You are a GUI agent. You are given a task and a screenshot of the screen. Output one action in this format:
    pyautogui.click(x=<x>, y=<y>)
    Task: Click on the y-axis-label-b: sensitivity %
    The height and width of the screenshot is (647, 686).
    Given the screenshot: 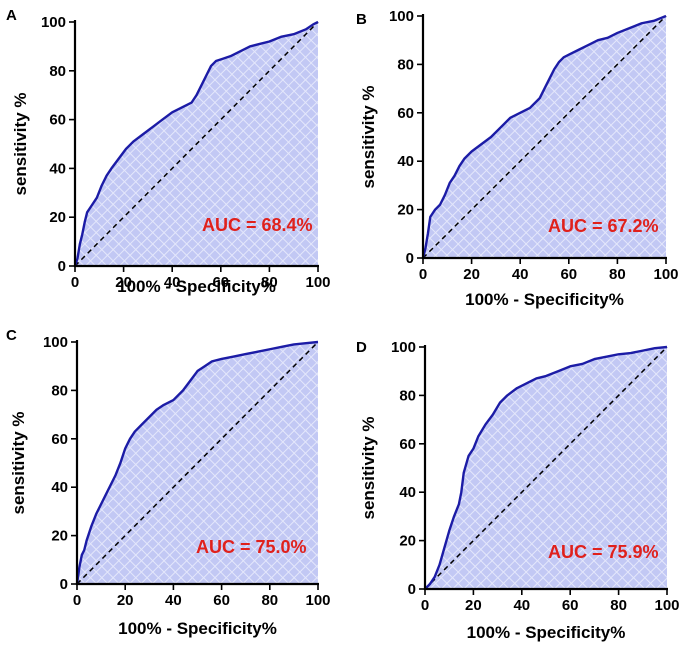 What is the action you would take?
    pyautogui.click(x=368, y=137)
    